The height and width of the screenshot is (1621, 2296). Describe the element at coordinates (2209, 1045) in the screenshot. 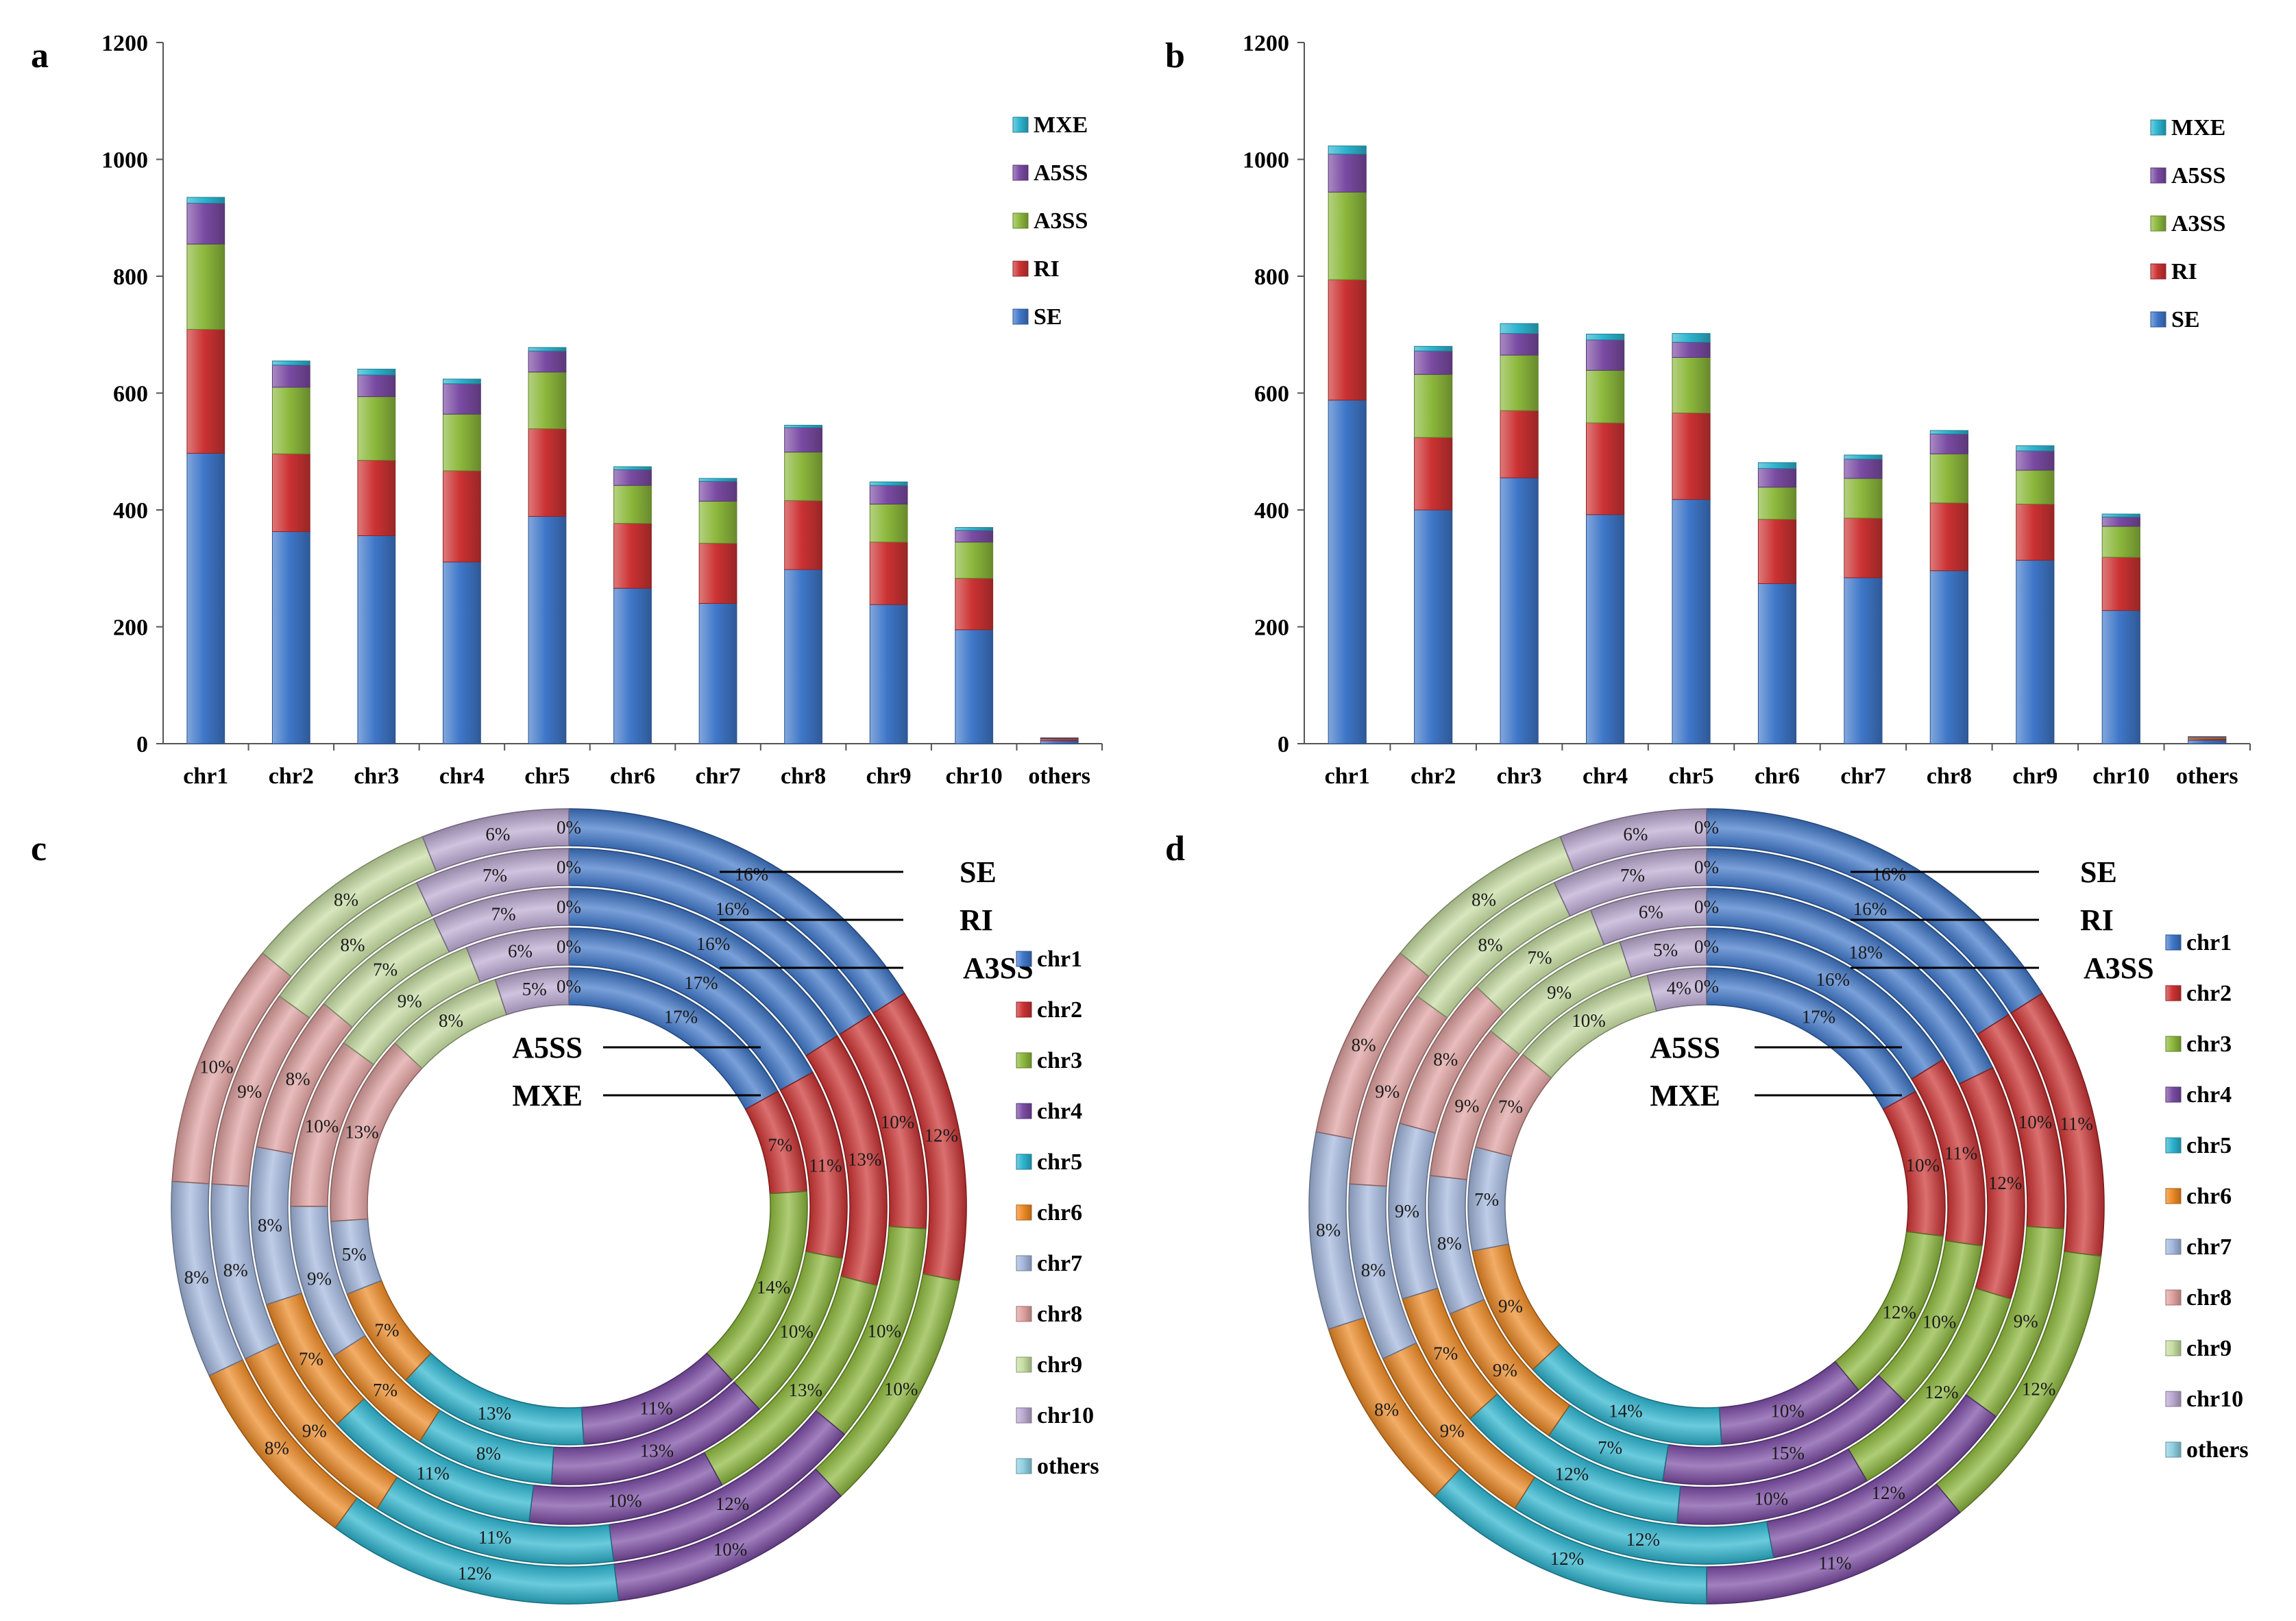

I see `legend-label-chr3: chr3` at that location.